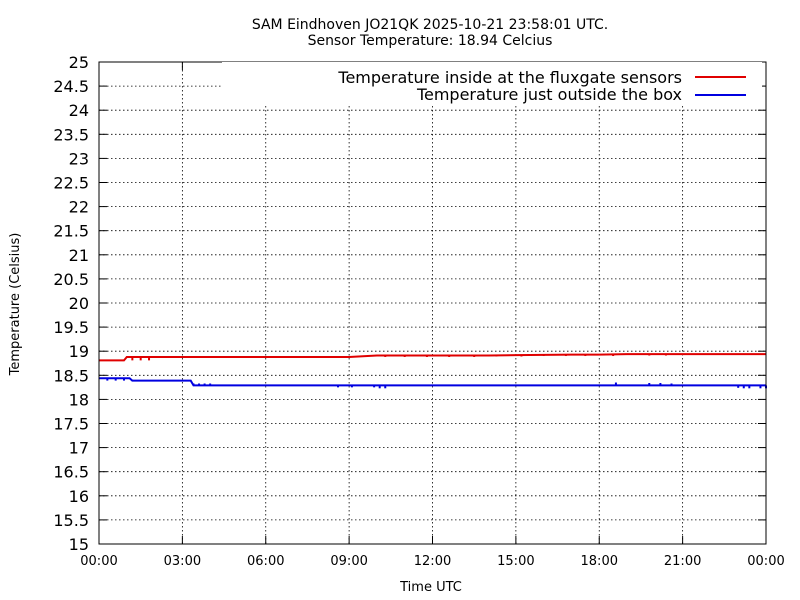  I want to click on legend-label-outside: Temperature just outside the box, so click(549, 94).